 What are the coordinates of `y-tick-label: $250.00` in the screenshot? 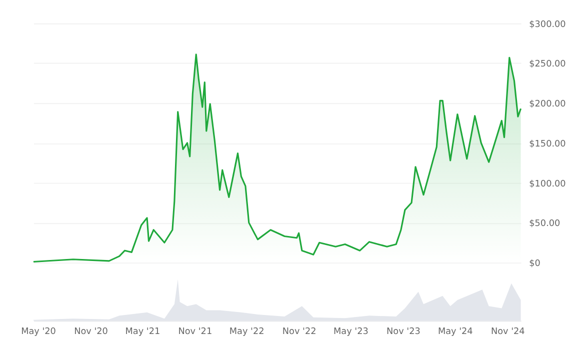 It's located at (547, 65).